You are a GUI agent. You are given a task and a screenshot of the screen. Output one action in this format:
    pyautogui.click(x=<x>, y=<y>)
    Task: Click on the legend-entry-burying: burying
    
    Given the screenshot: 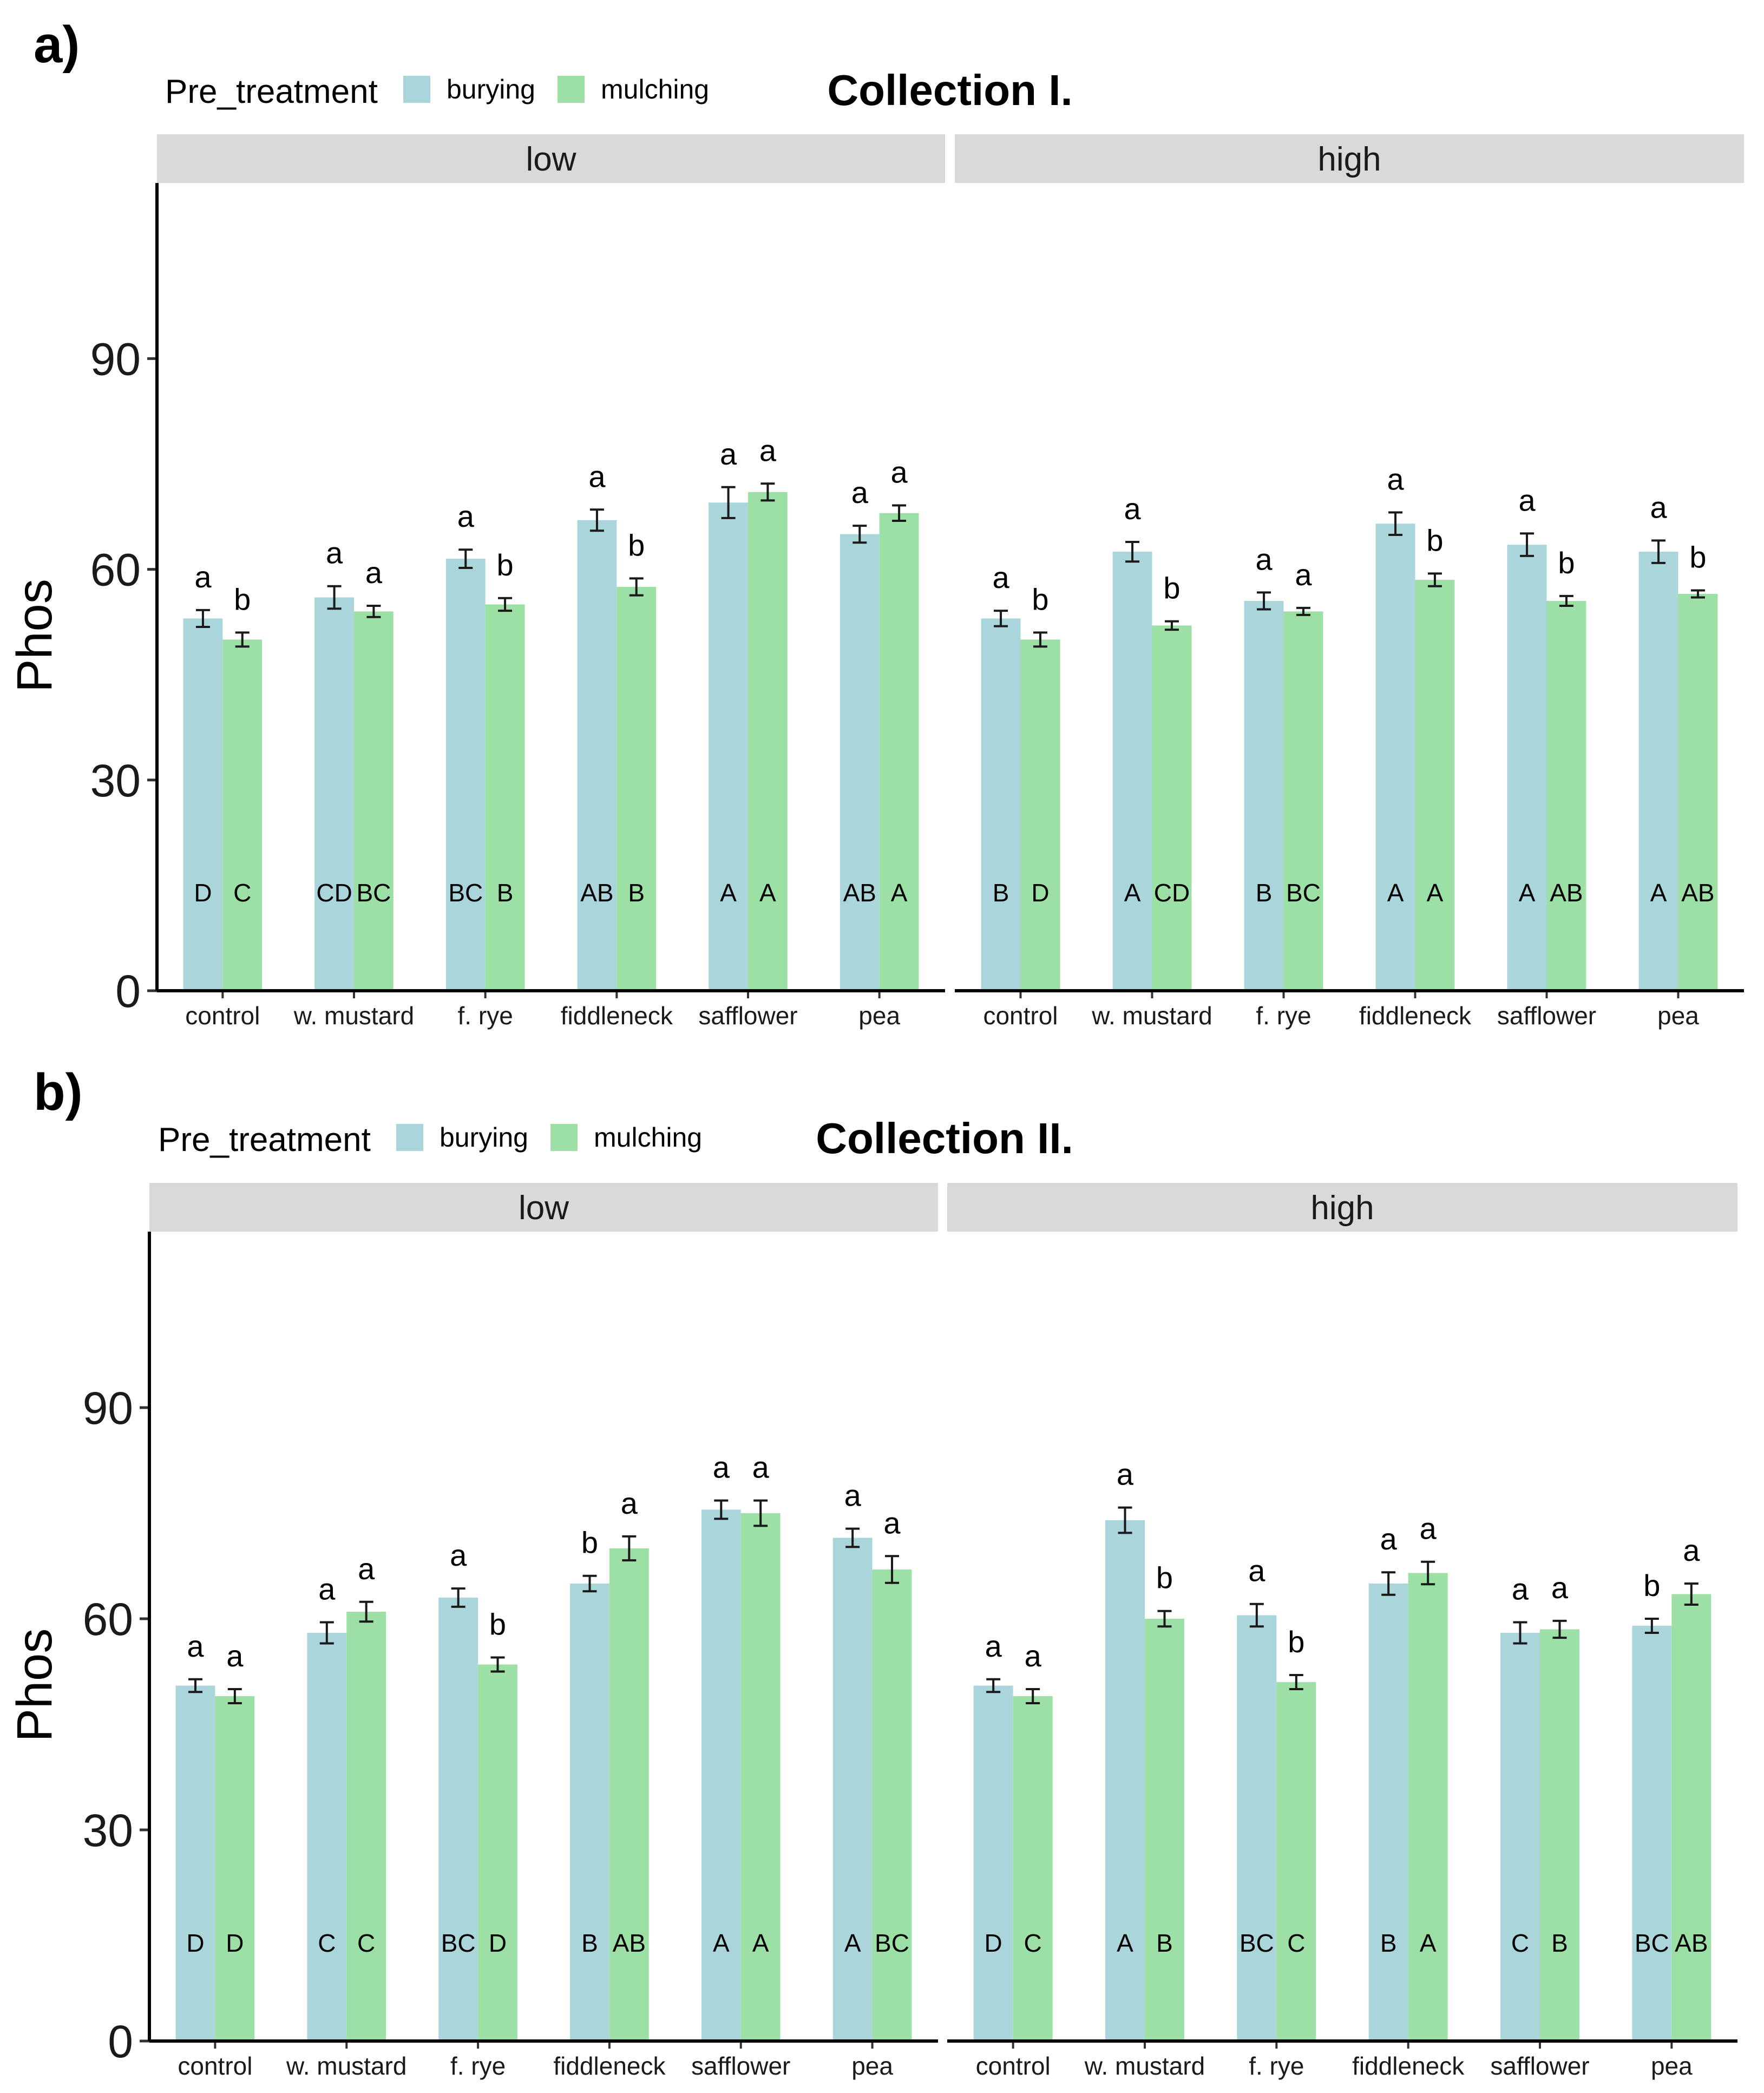 What is the action you would take?
    pyautogui.click(x=484, y=1137)
    